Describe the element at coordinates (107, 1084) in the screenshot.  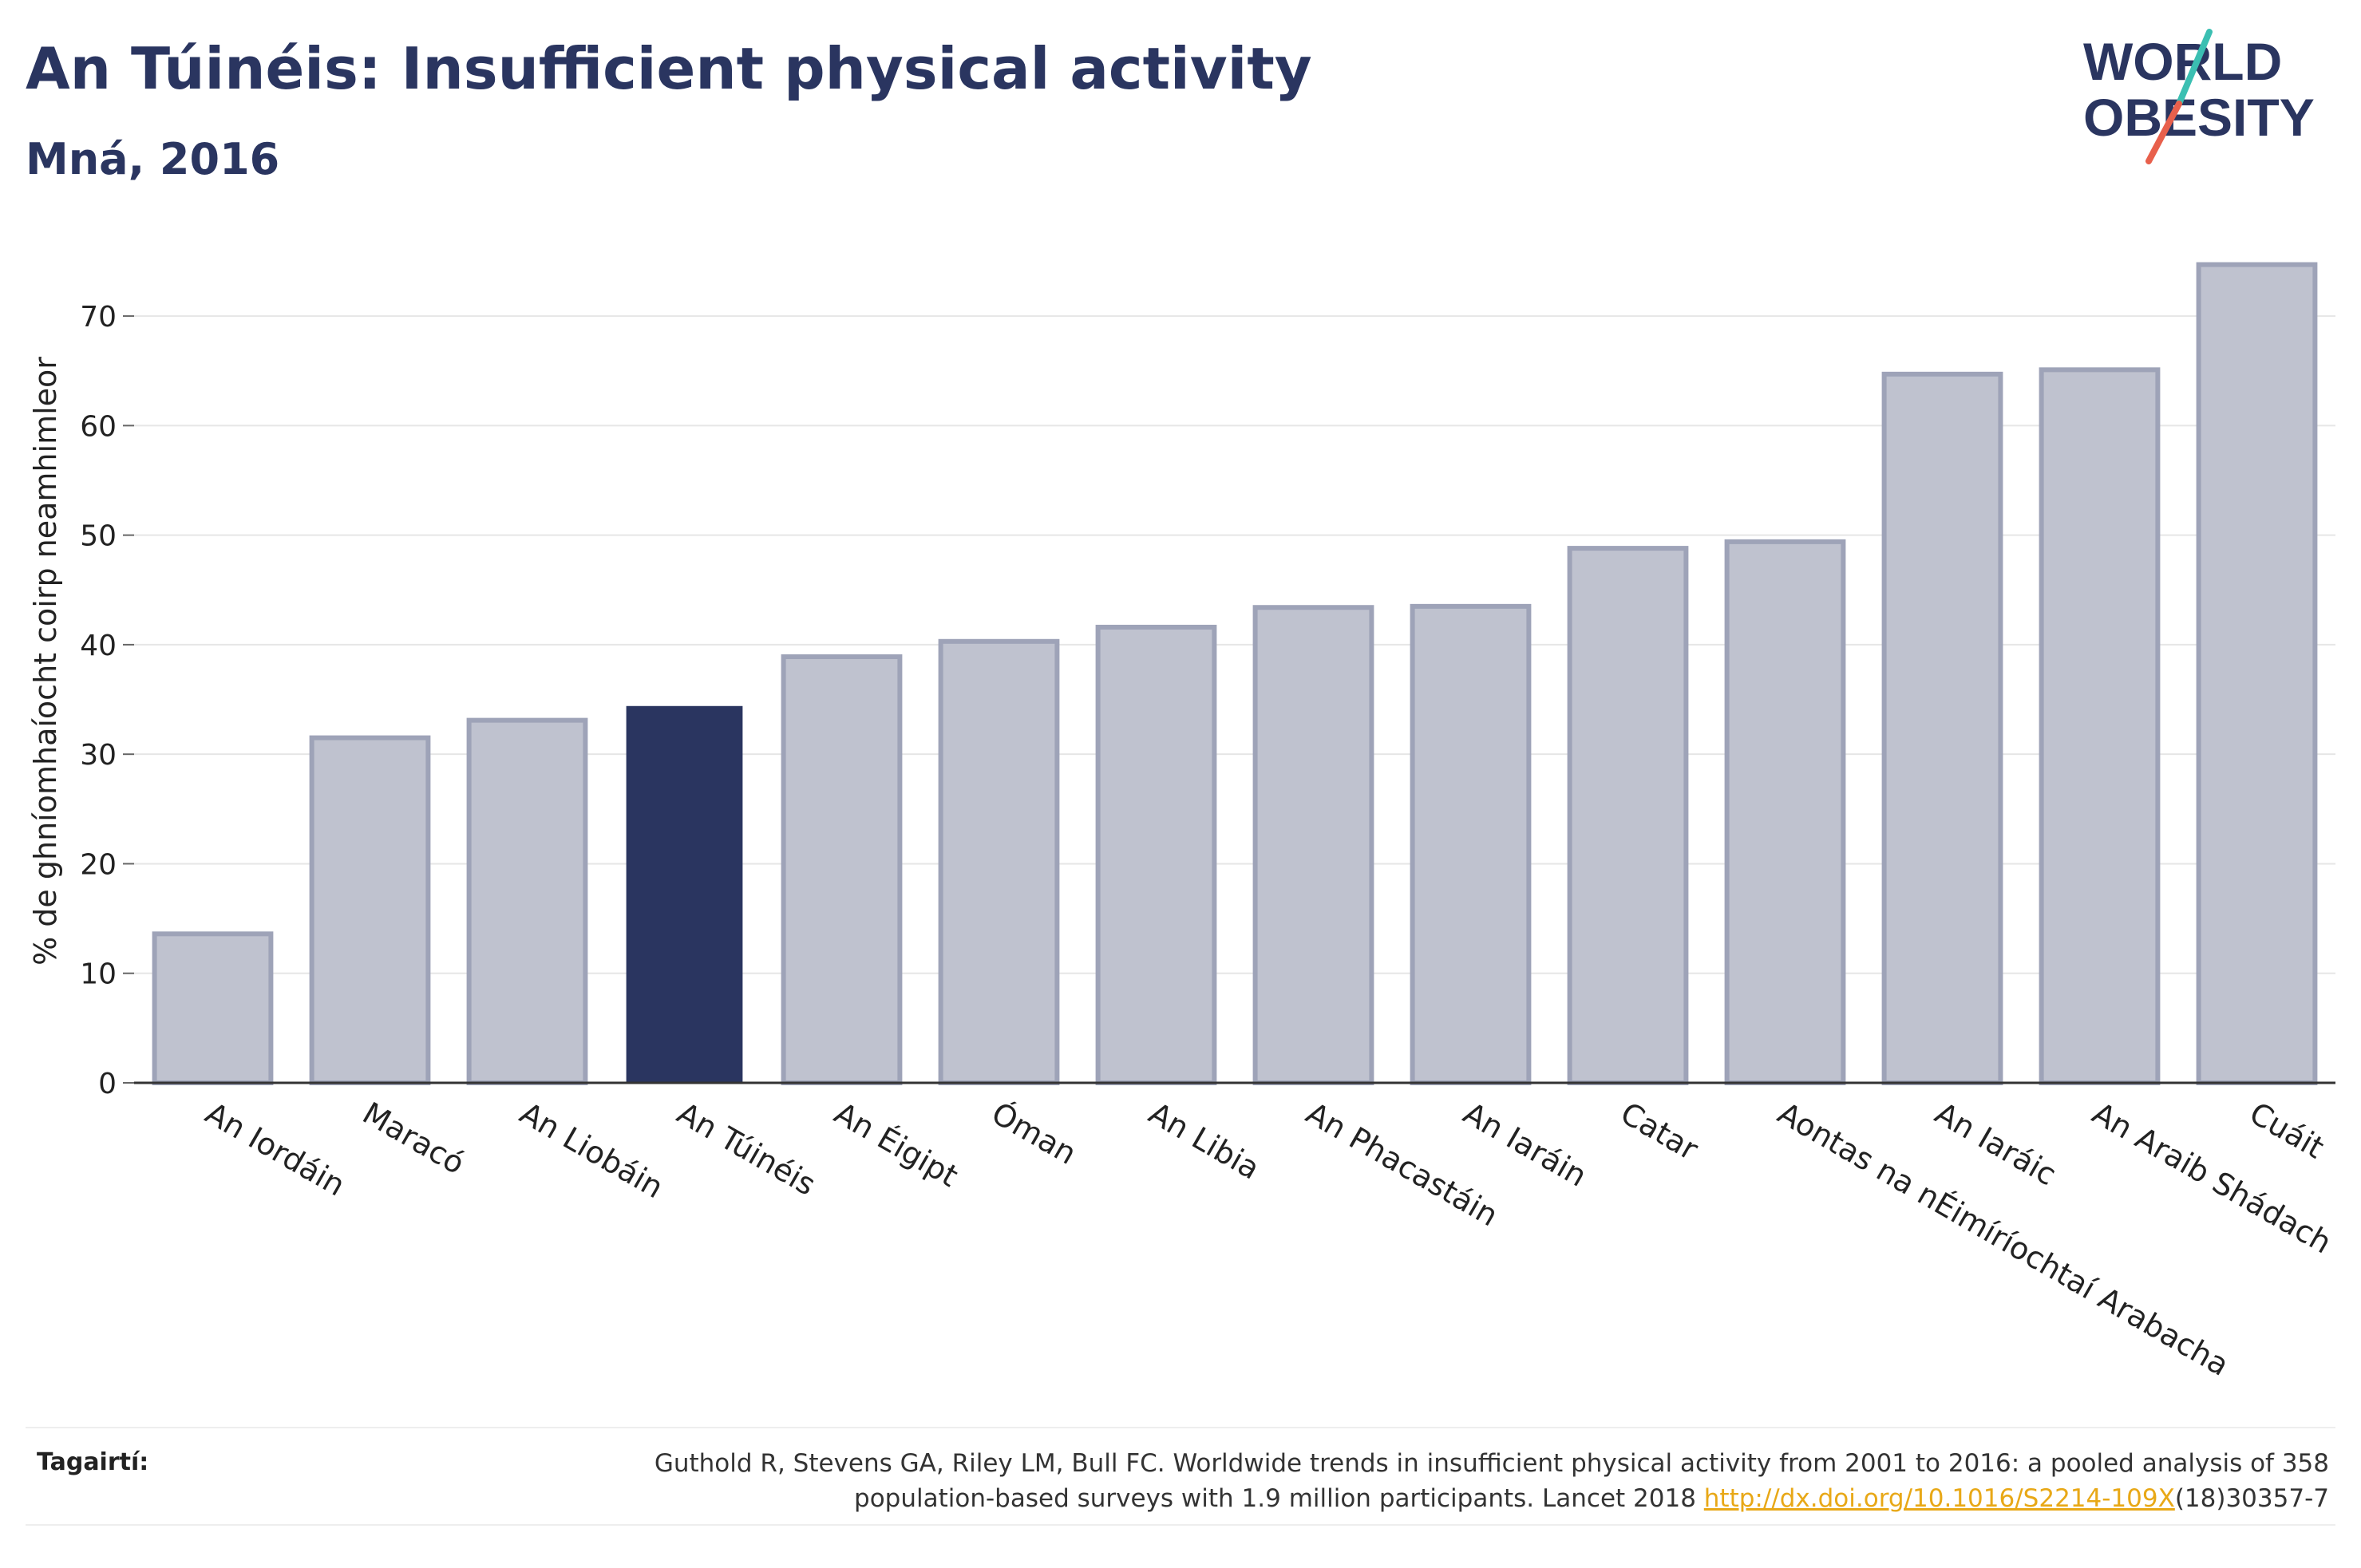
I see `y-tick-label: 0` at that location.